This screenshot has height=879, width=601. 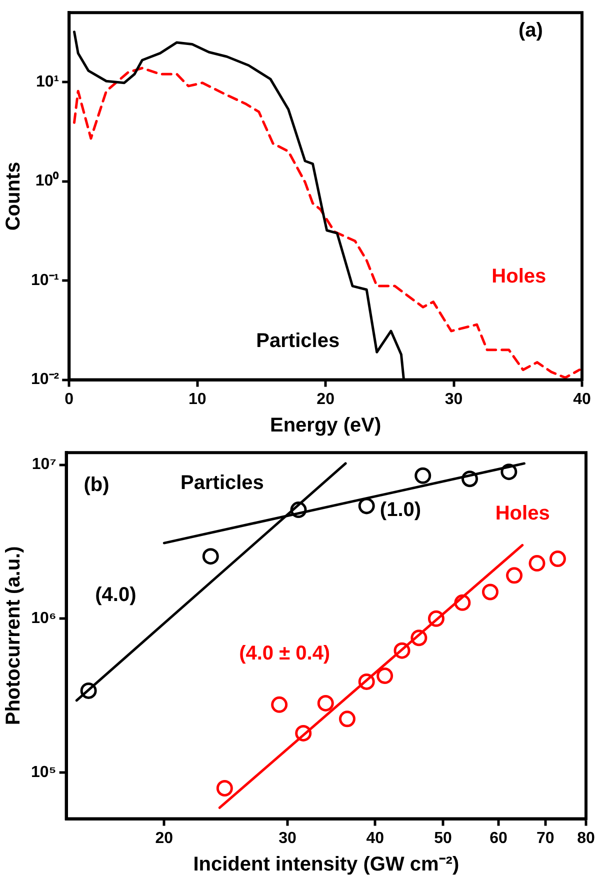 I want to click on annotation: (b), so click(x=97, y=485).